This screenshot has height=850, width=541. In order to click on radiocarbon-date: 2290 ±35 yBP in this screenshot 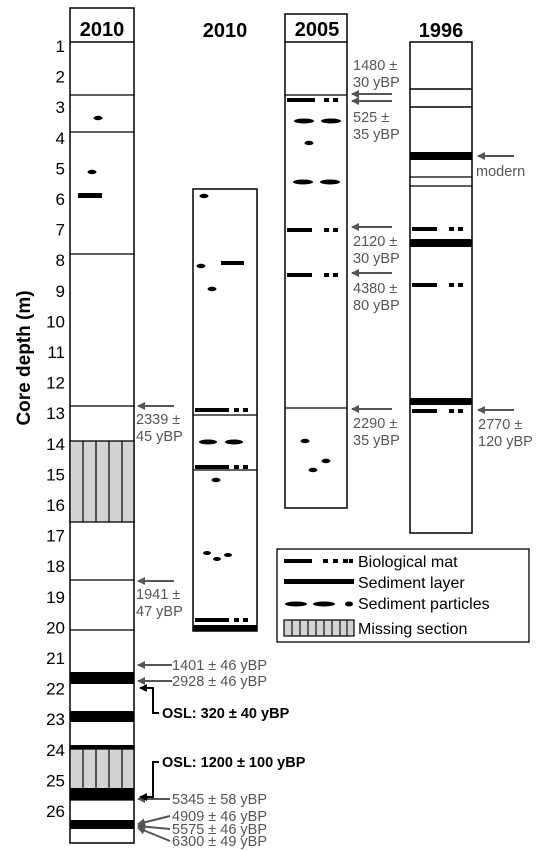, I will do `click(376, 432)`.